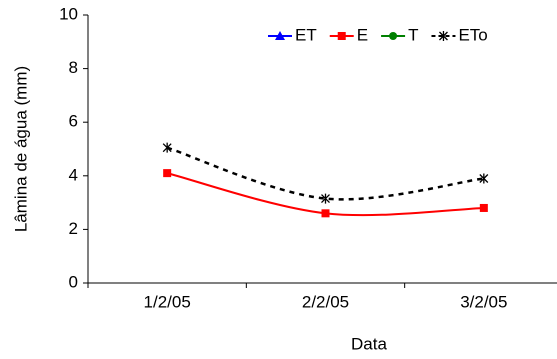 This screenshot has height=359, width=557. What do you see at coordinates (68, 13) in the screenshot?
I see `y-tick-label: 10` at bounding box center [68, 13].